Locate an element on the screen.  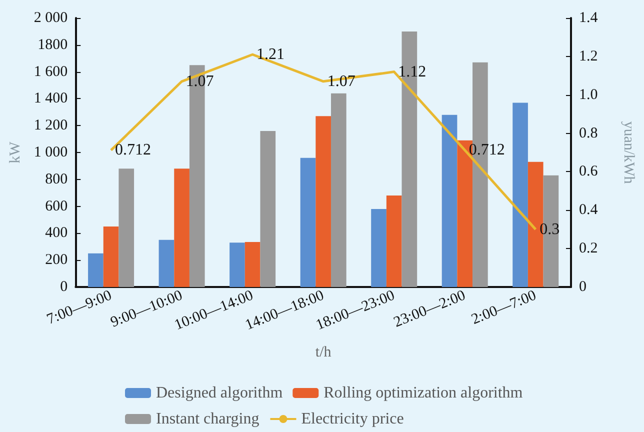
y2-tick-label: 1.2 is located at coordinates (588, 56).